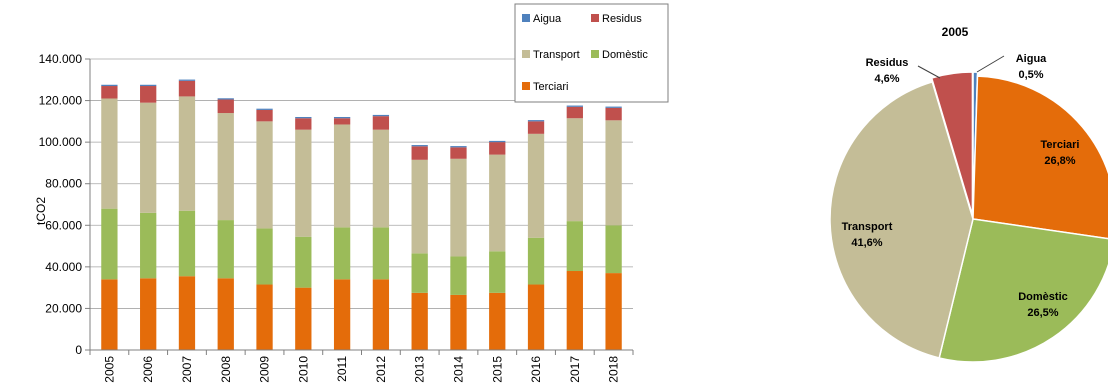 Image resolution: width=1108 pixels, height=387 pixels. I want to click on bar-residus-2015, so click(497, 148).